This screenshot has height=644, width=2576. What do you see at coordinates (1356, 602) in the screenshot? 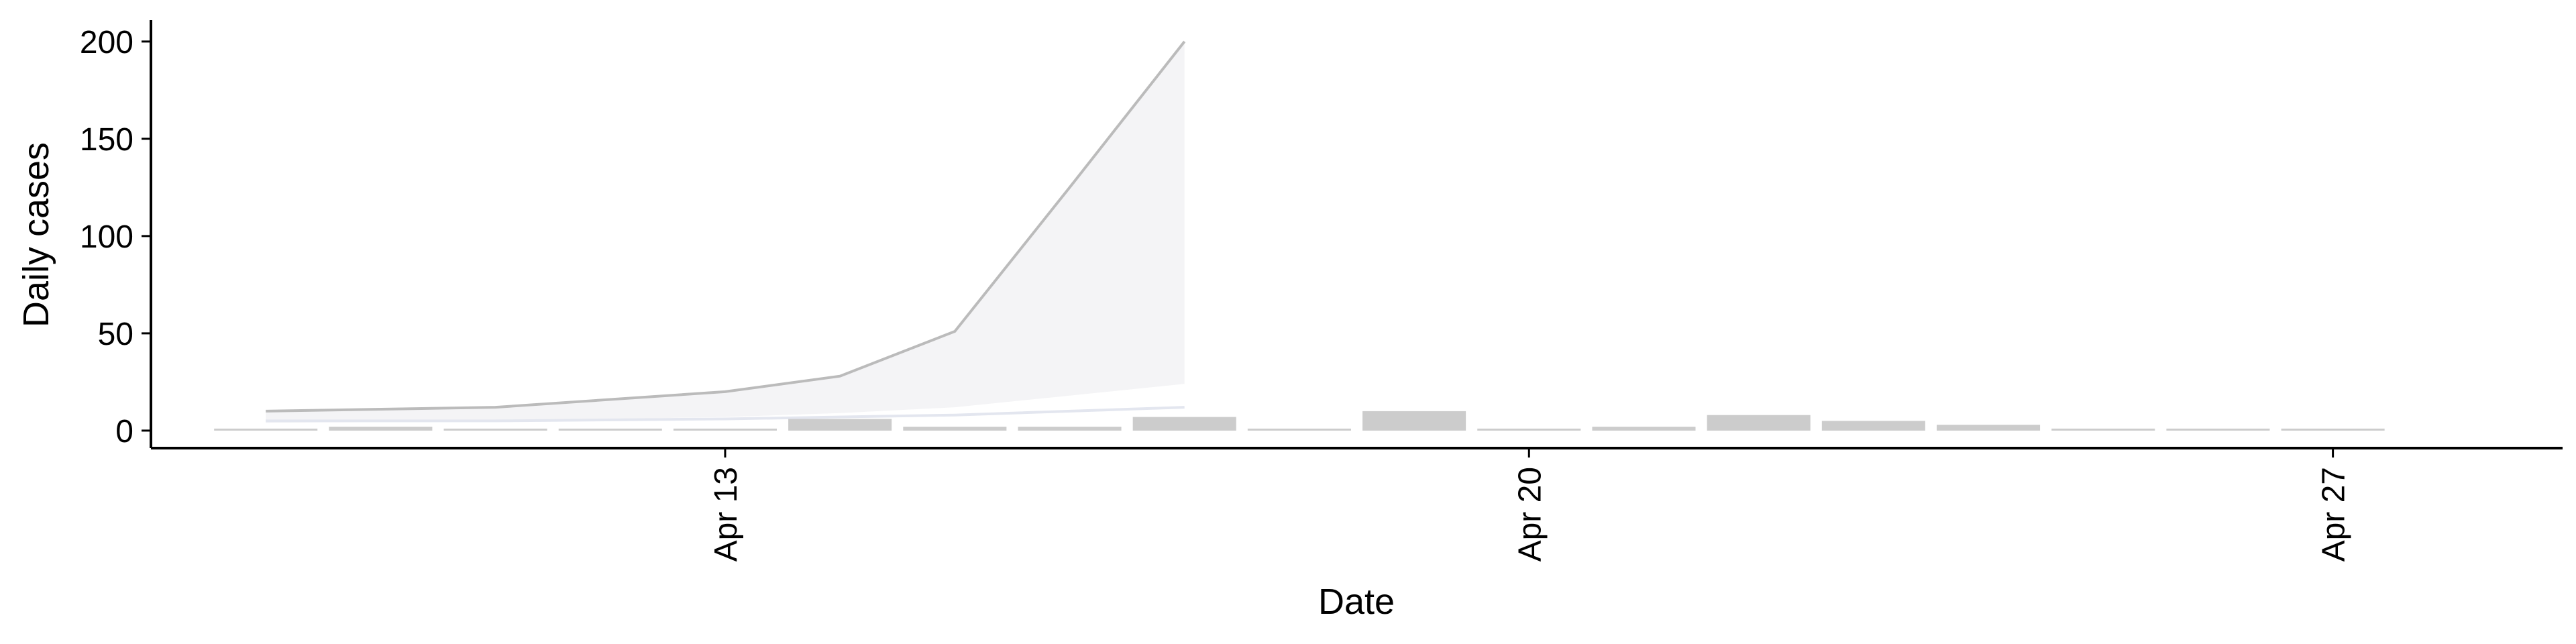
I see `x-axis-label: Date` at bounding box center [1356, 602].